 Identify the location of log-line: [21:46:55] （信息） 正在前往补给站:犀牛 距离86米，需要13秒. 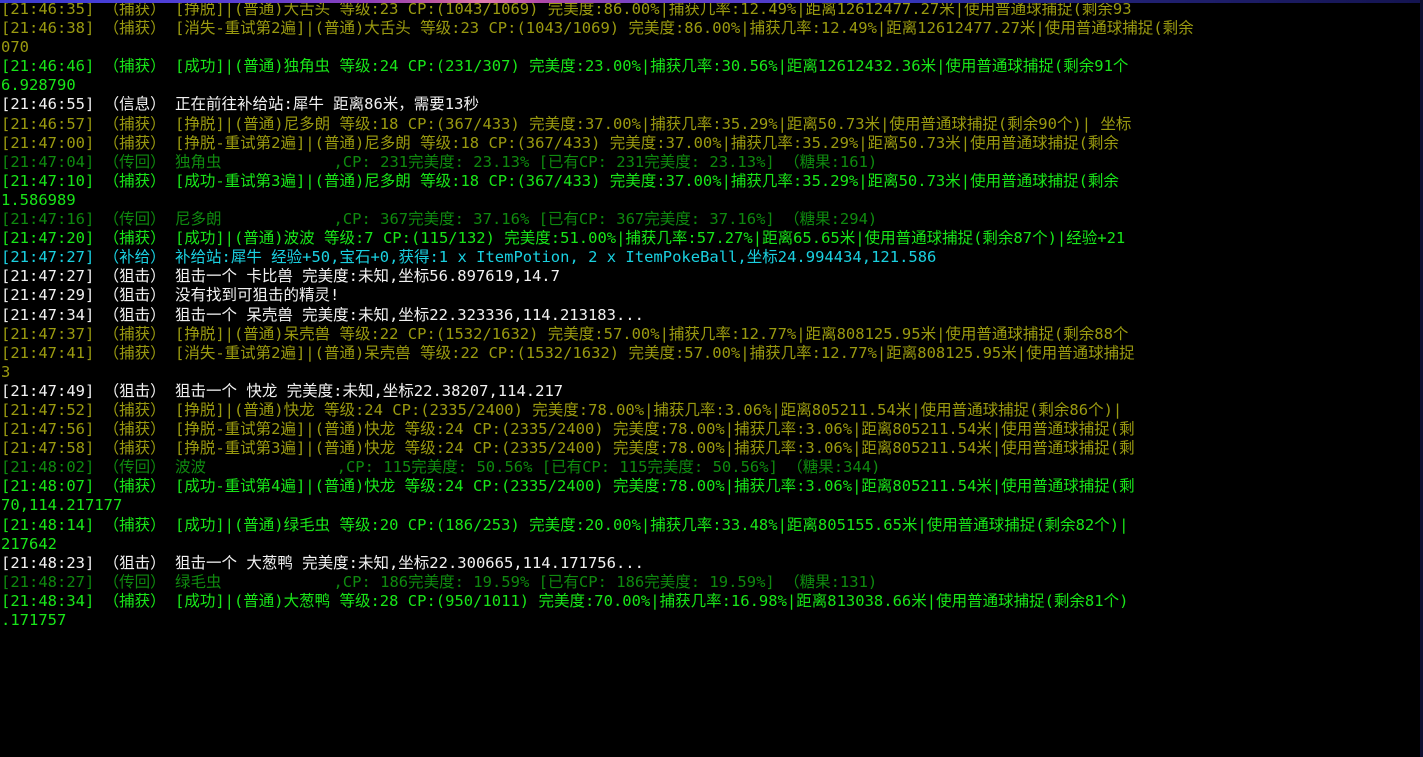
(240, 104).